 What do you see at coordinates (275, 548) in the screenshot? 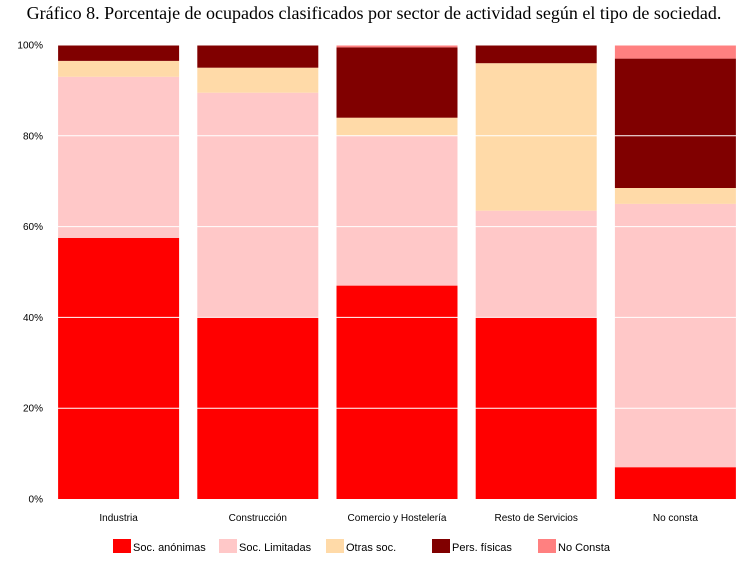
I see `legend-label: Soc. Limitadas` at bounding box center [275, 548].